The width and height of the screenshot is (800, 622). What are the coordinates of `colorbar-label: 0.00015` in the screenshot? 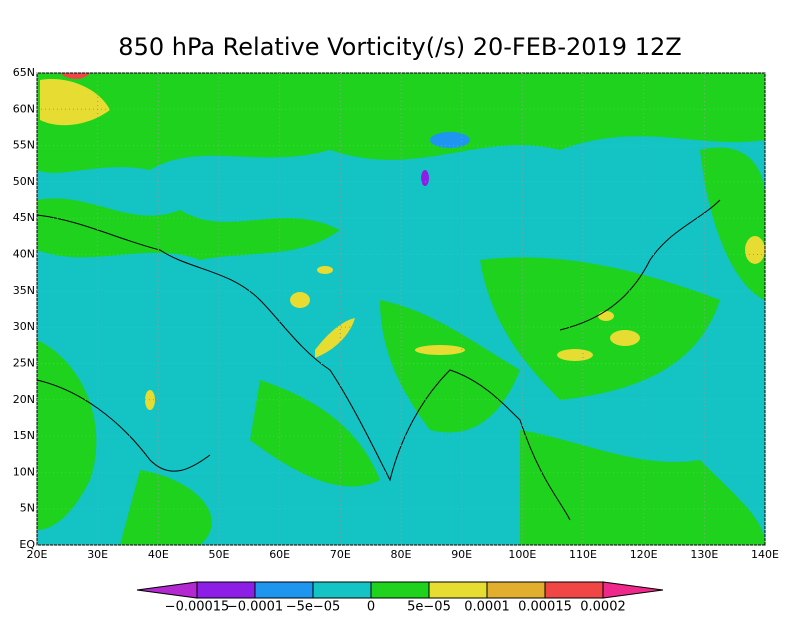 It's located at (545, 607).